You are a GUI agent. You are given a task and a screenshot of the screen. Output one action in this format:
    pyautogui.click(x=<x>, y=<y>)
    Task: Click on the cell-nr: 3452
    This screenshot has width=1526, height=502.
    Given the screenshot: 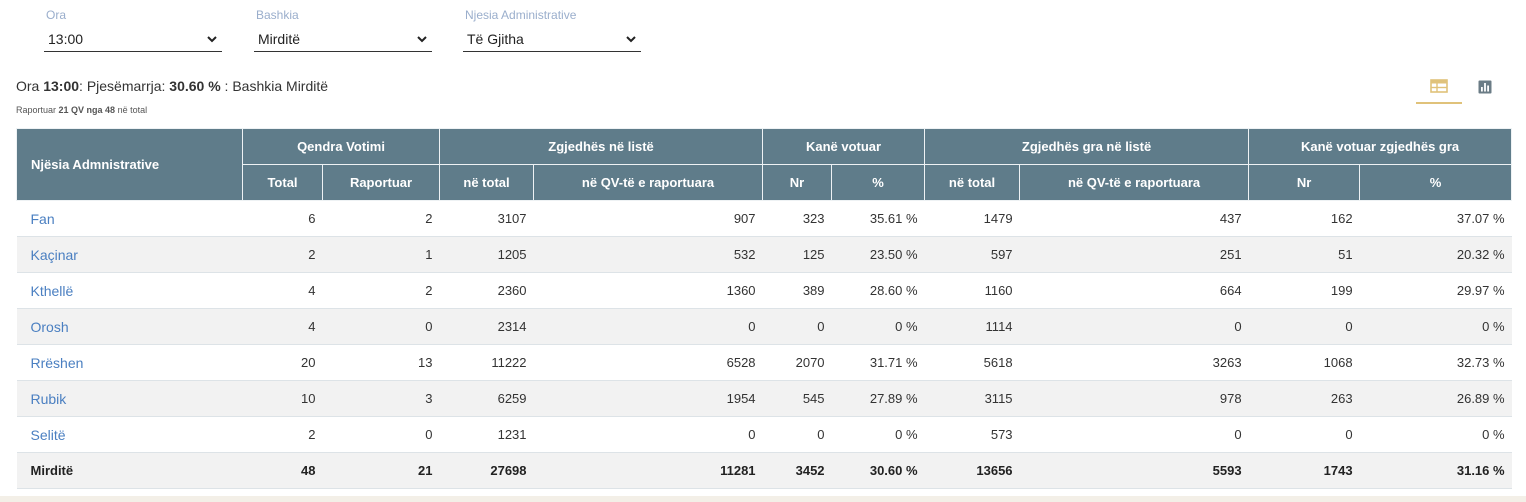 What is the action you would take?
    pyautogui.click(x=797, y=470)
    